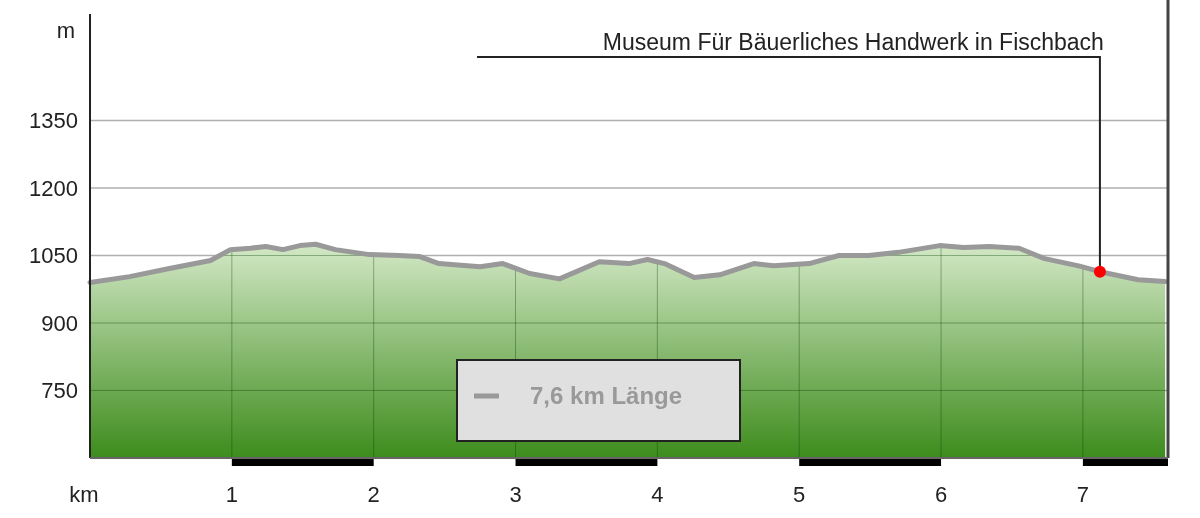  Describe the element at coordinates (941, 494) in the screenshot. I see `x-tick-label: 6` at that location.